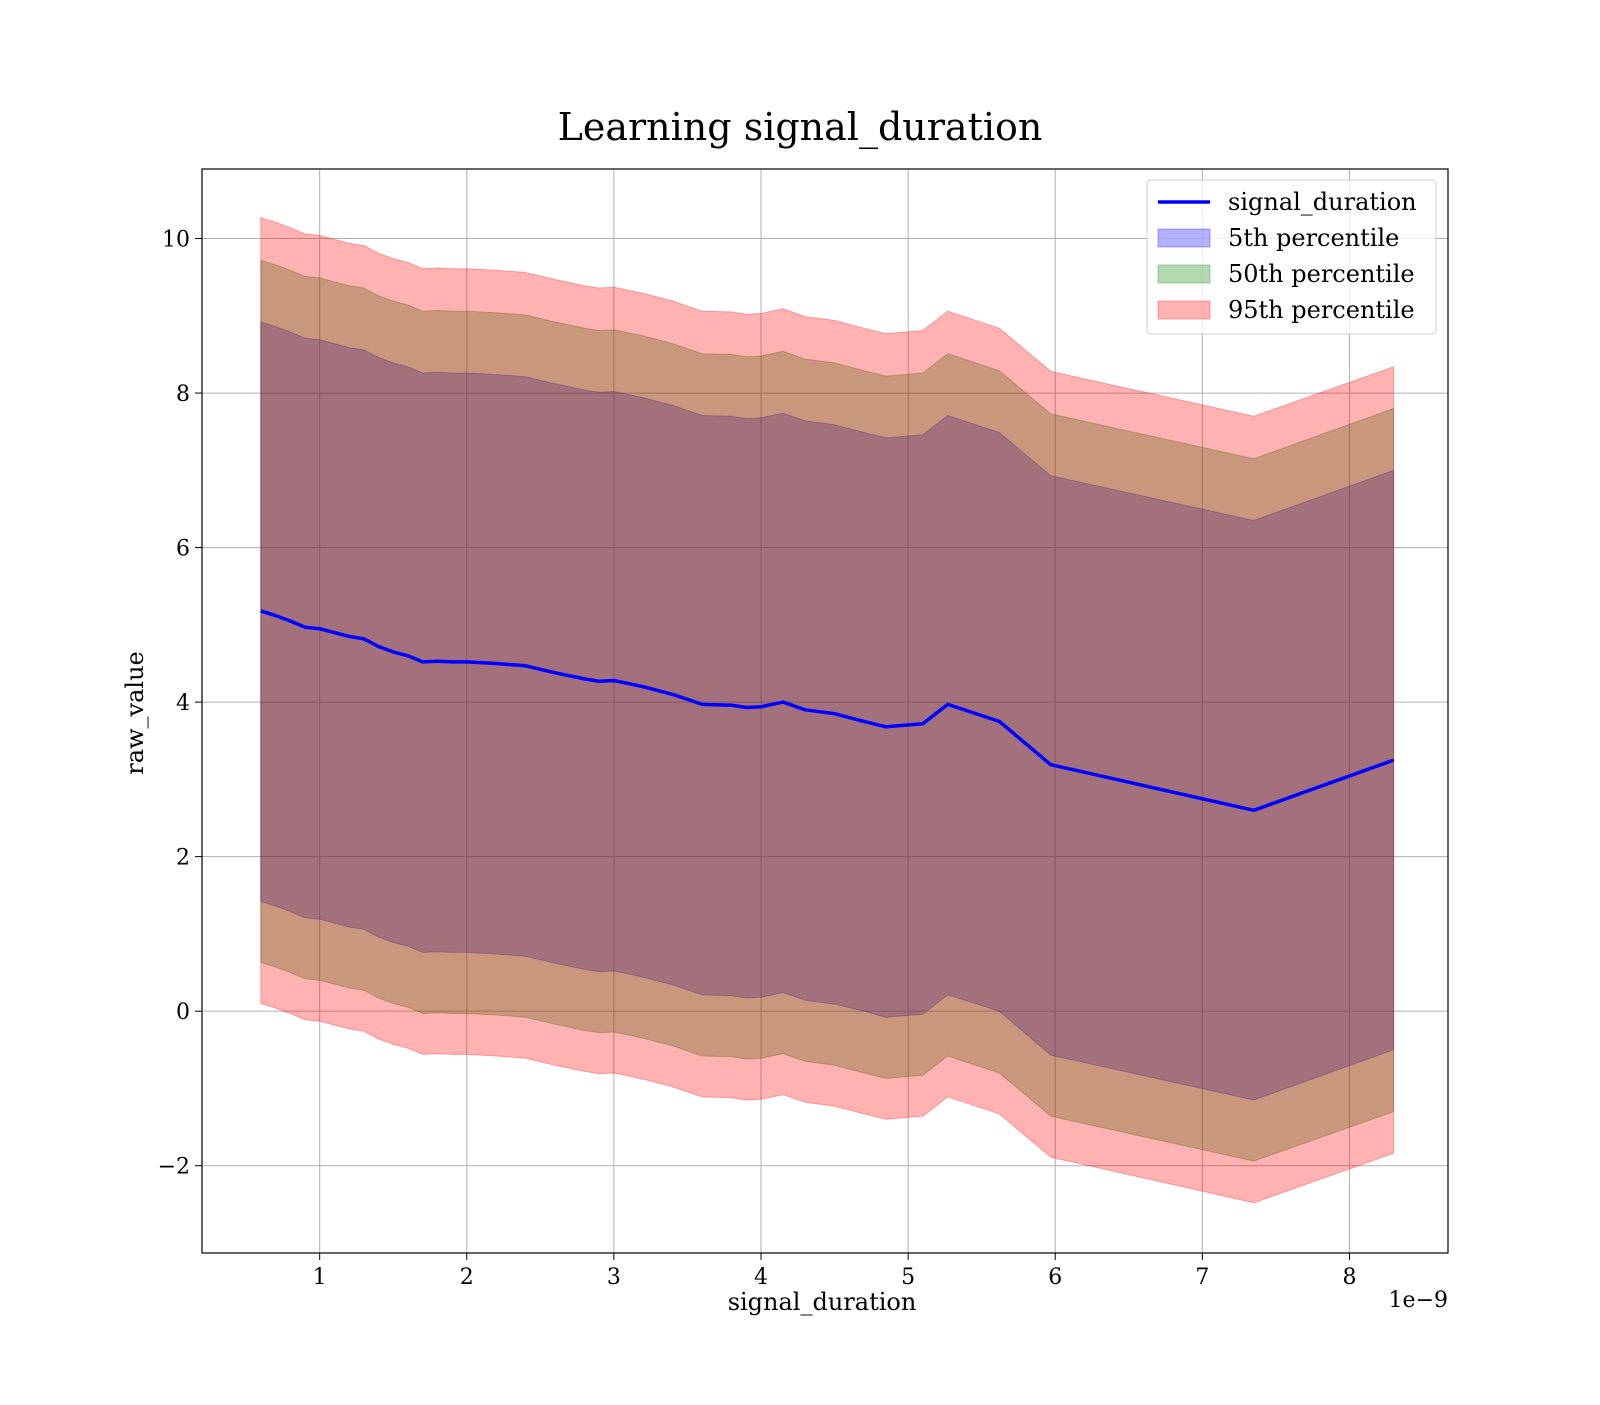 The width and height of the screenshot is (1600, 1405). I want to click on x-tick-label: 6, so click(1055, 1277).